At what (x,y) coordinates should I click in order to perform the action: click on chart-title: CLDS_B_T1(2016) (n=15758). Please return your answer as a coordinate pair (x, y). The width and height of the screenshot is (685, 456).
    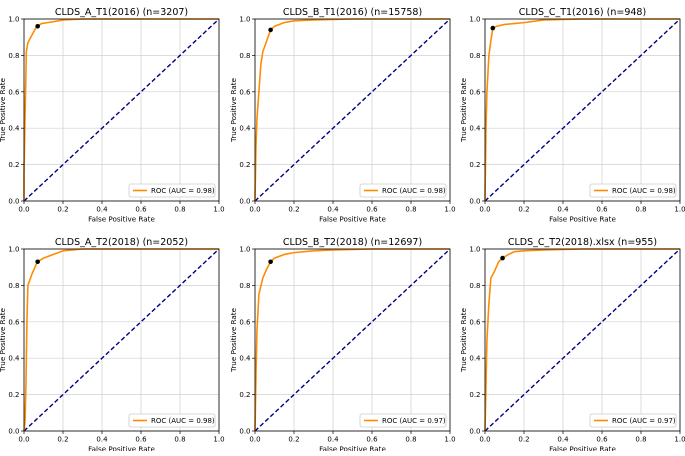
    Looking at the image, I should click on (352, 12).